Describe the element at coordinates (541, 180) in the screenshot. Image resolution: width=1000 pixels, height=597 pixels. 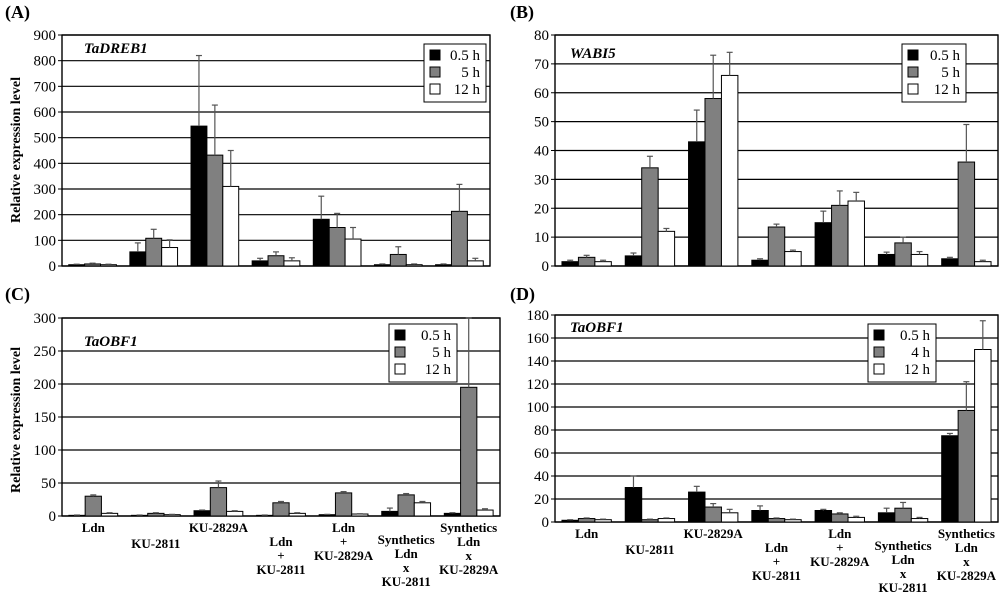
I see `y-tick-label: 30` at that location.